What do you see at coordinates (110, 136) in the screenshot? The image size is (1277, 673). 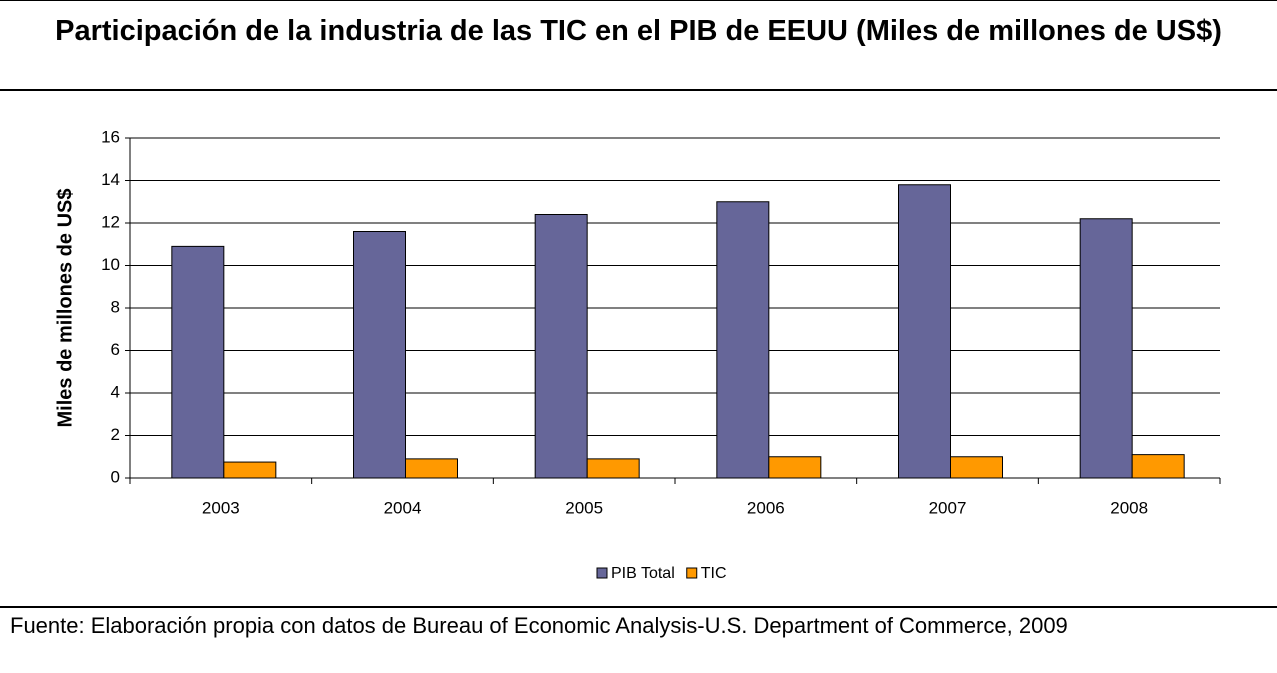 I see `y-tick-label: 16` at bounding box center [110, 136].